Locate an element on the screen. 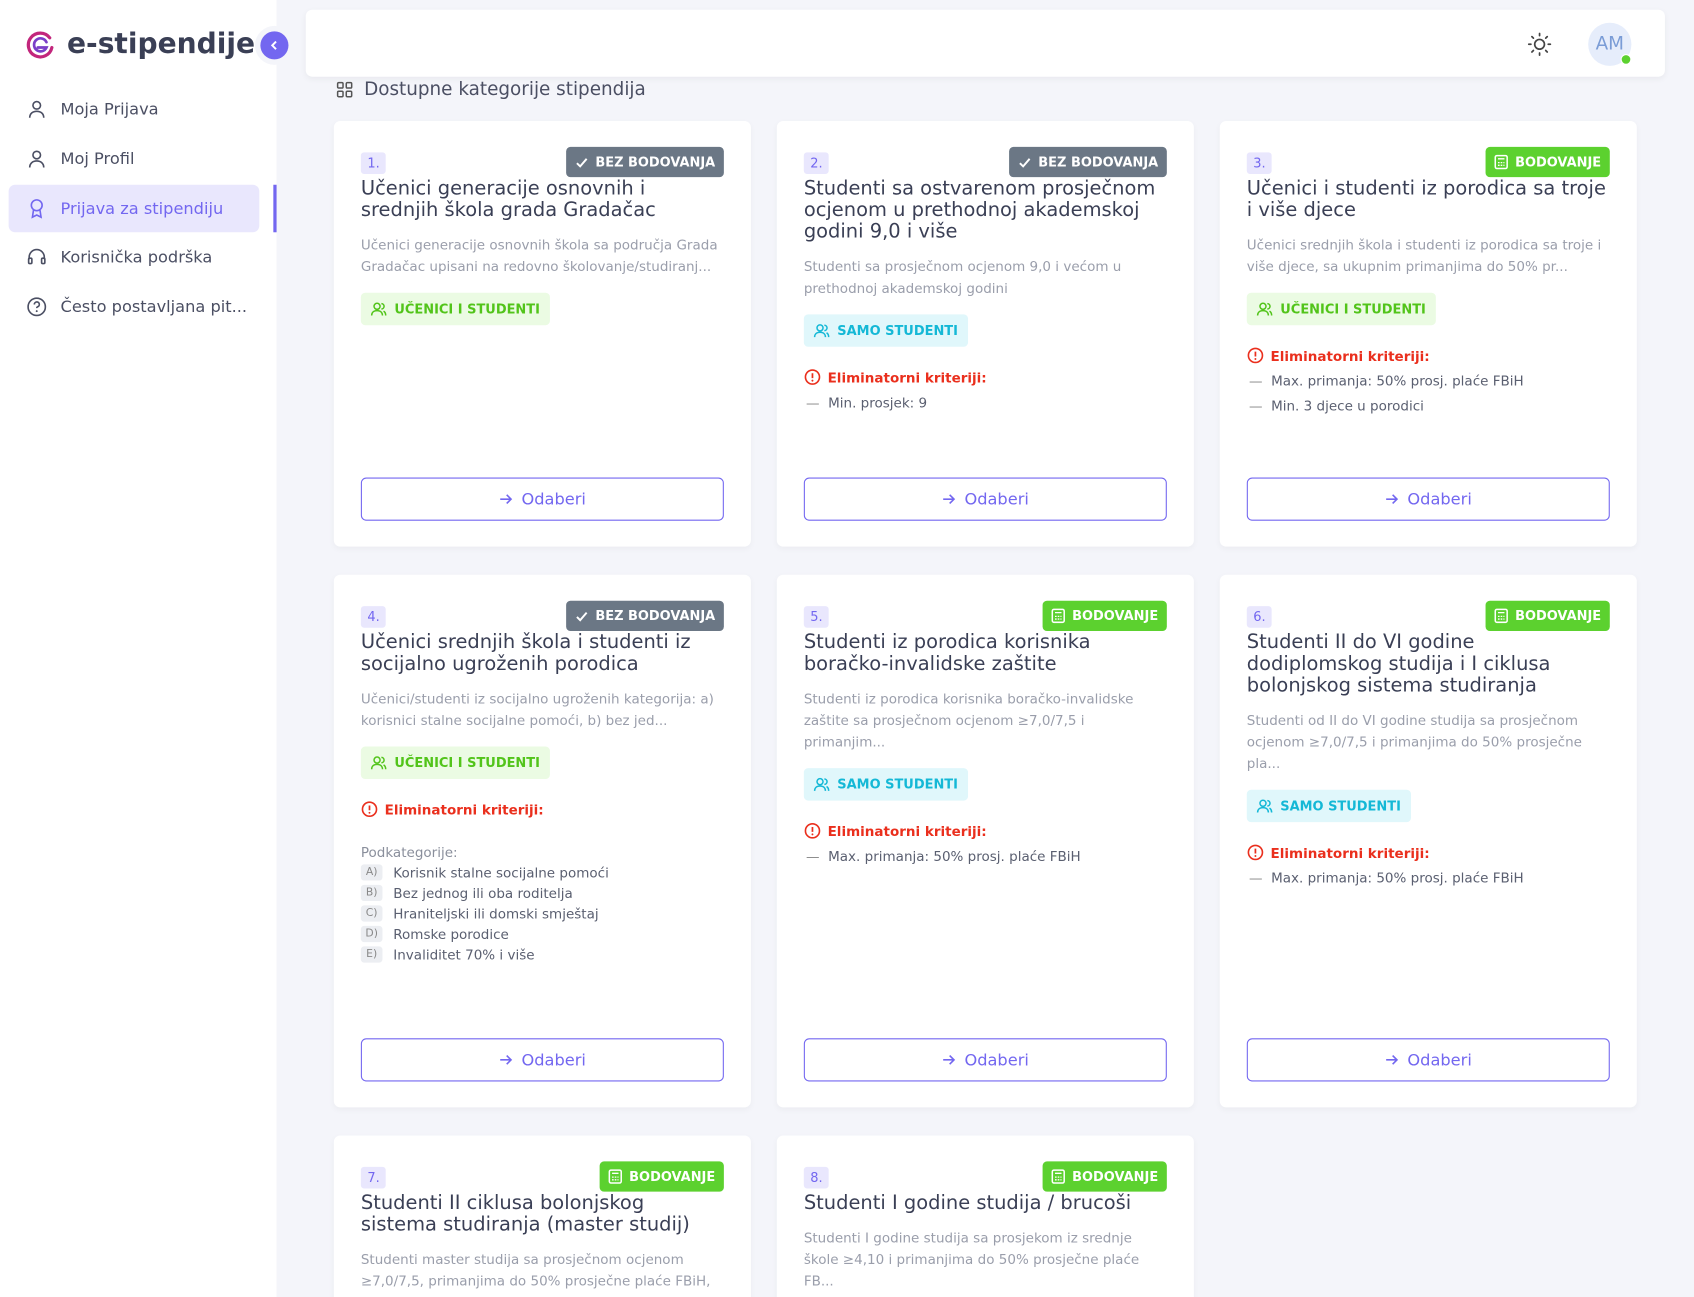 This screenshot has height=1297, width=1694. subcategory-text: Invaliditet 70% i više is located at coordinates (464, 954).